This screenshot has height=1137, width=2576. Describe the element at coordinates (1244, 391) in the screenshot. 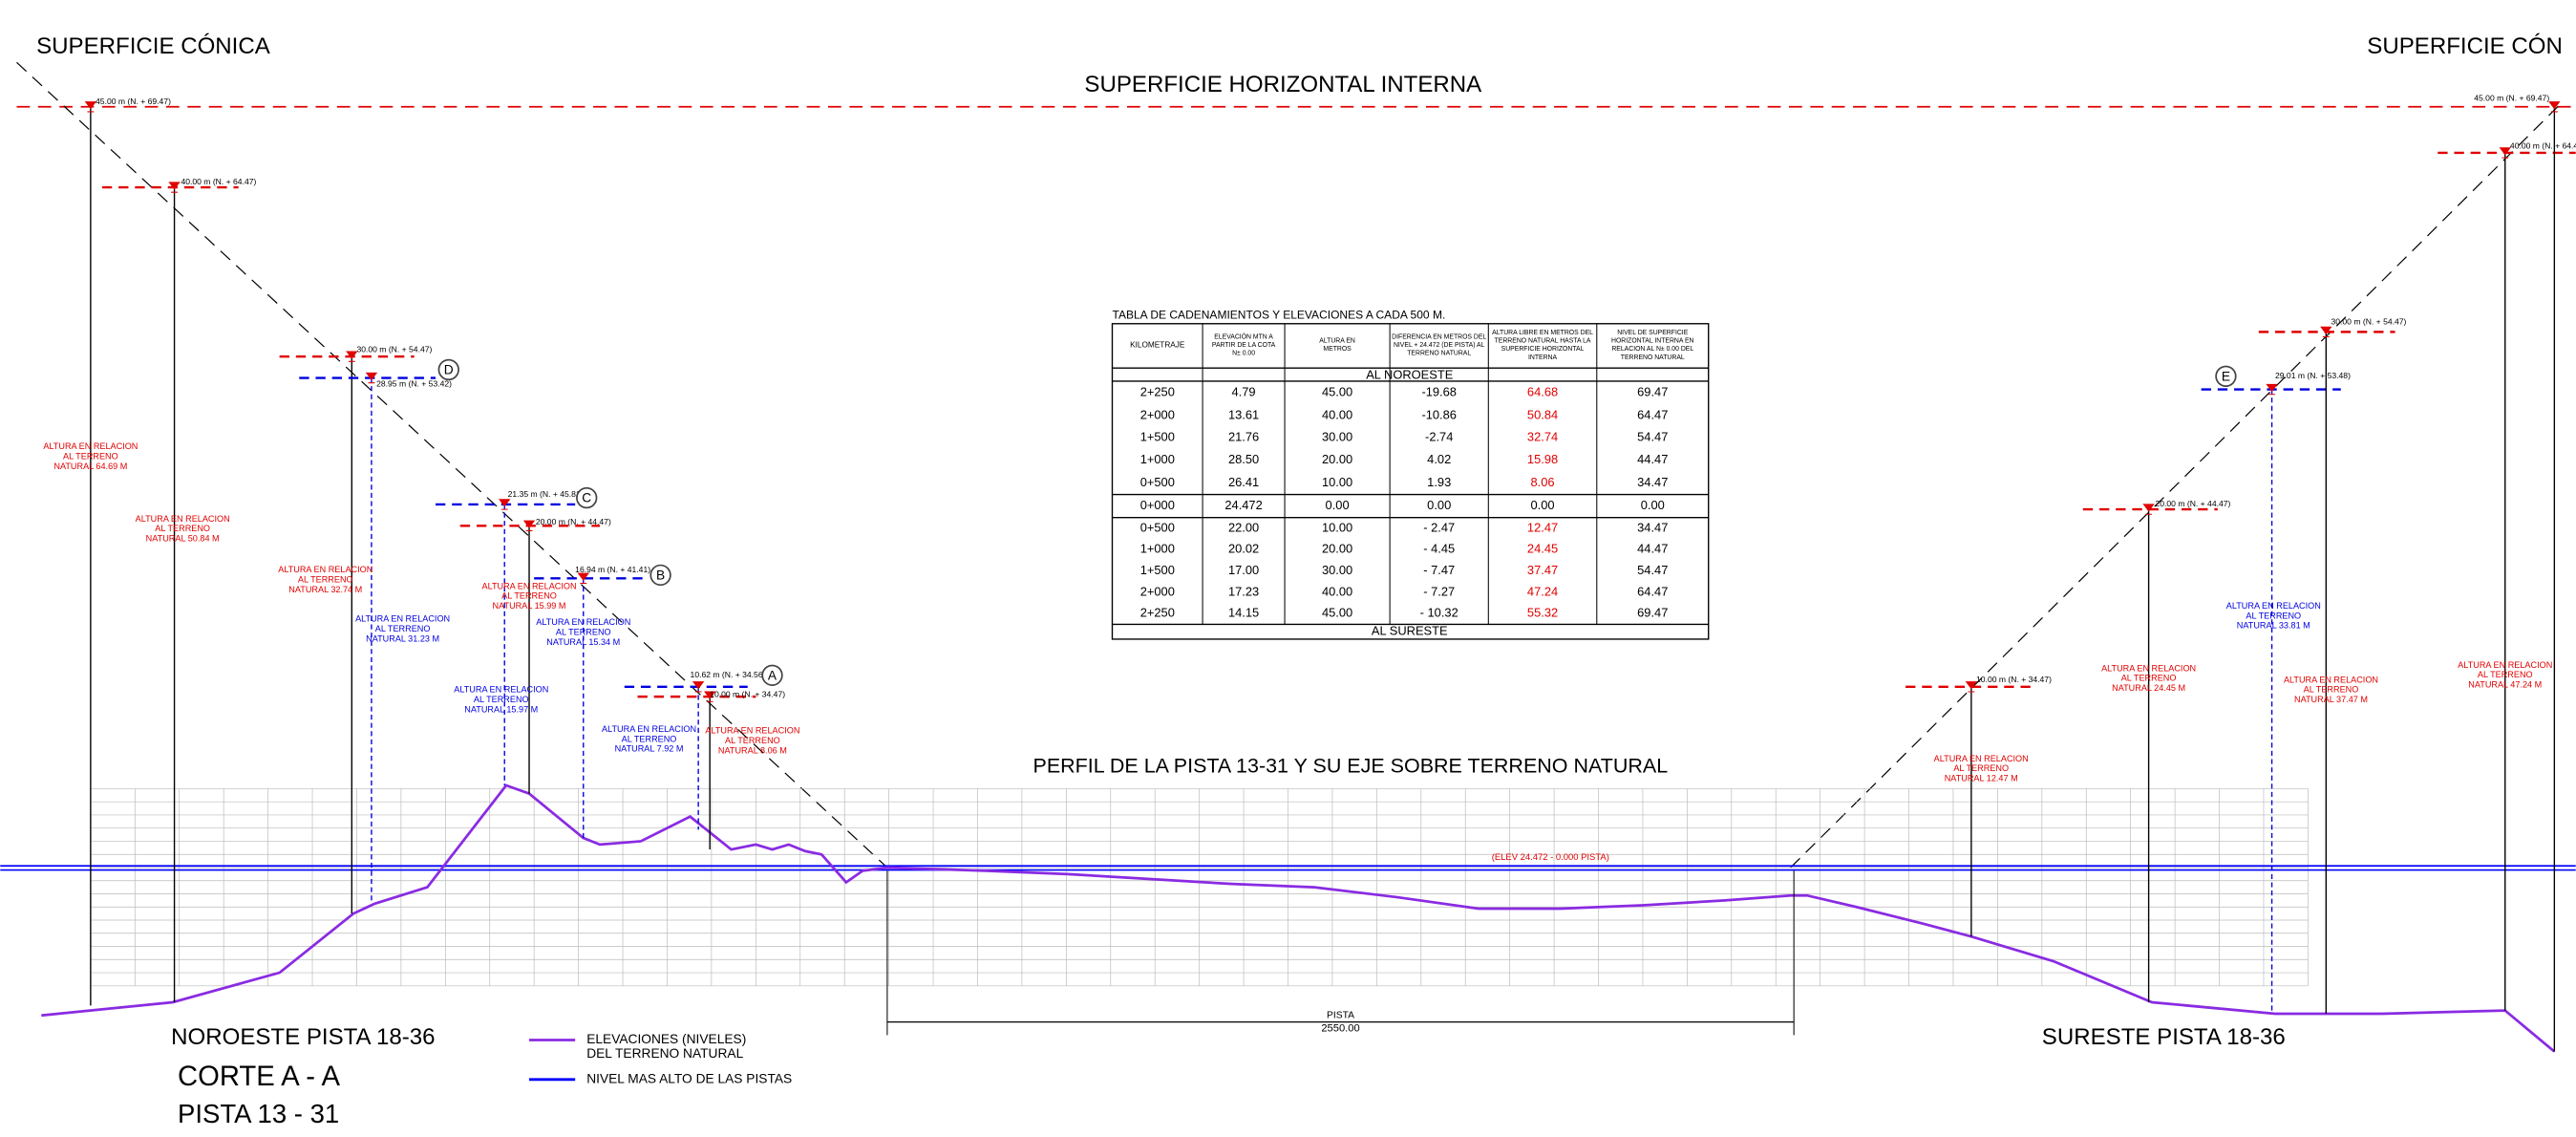

I see `table-cell: 4.79` at that location.